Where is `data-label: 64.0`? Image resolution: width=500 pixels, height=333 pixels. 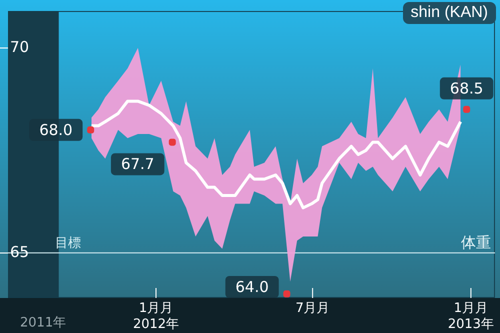
data-label: 64.0 is located at coordinates (252, 287).